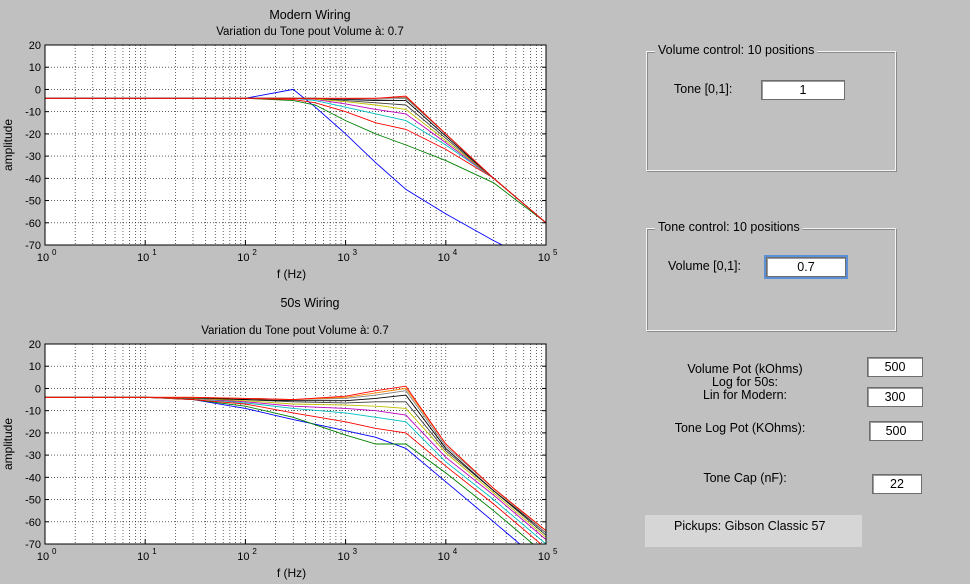 Image resolution: width=970 pixels, height=584 pixels. What do you see at coordinates (310, 15) in the screenshot?
I see `modern-wiring-title: Modern Wiring` at bounding box center [310, 15].